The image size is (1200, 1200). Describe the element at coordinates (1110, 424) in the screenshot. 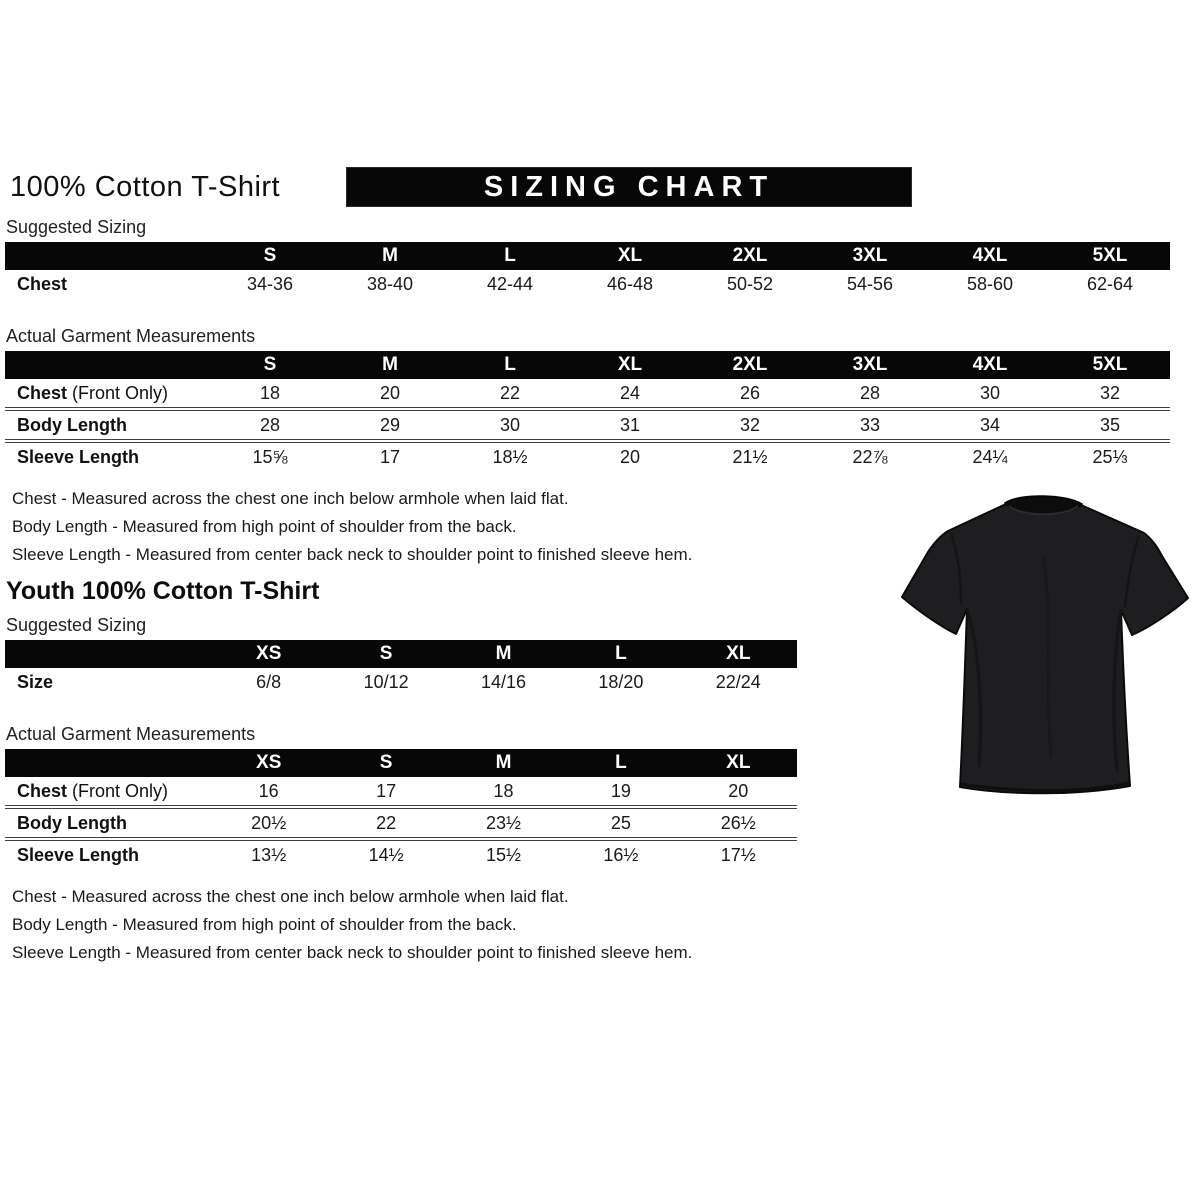

I see `value-cell: 35` at that location.